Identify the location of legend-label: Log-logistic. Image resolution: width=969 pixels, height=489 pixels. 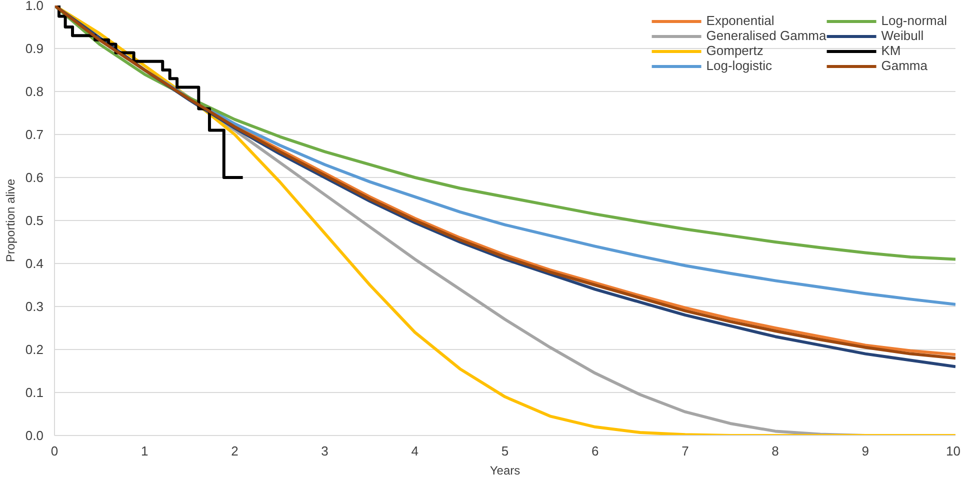
(739, 65).